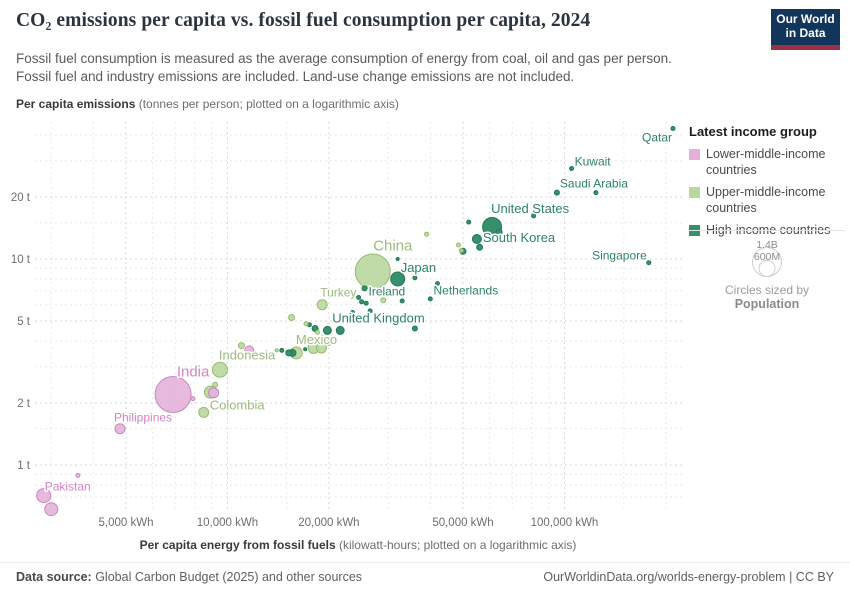 The height and width of the screenshot is (600, 850). I want to click on data-point-ireland, so click(364, 288).